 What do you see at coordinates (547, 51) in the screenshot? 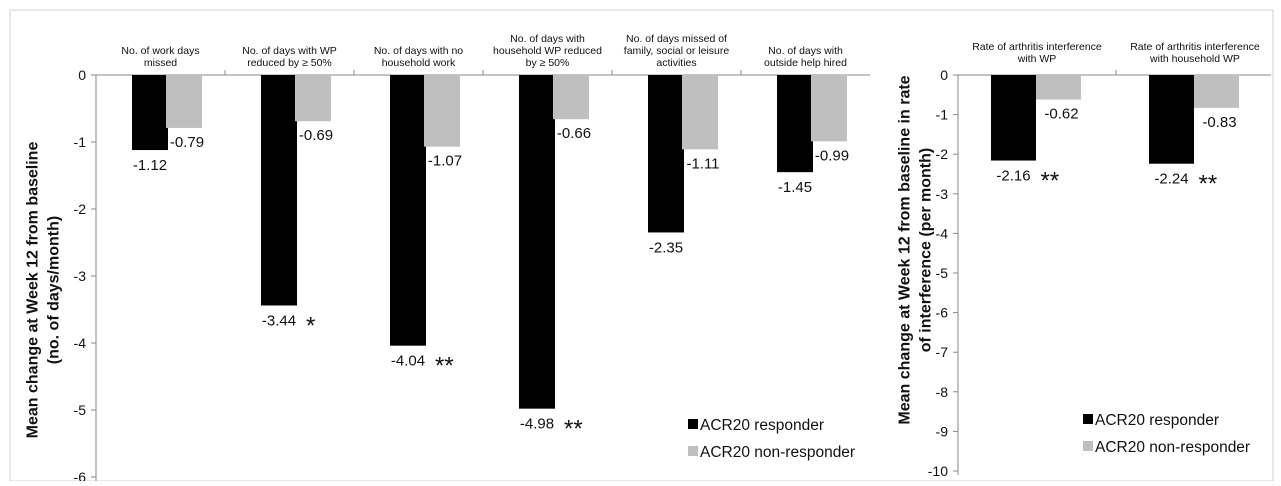
I see `category-label: household WP reduced` at bounding box center [547, 51].